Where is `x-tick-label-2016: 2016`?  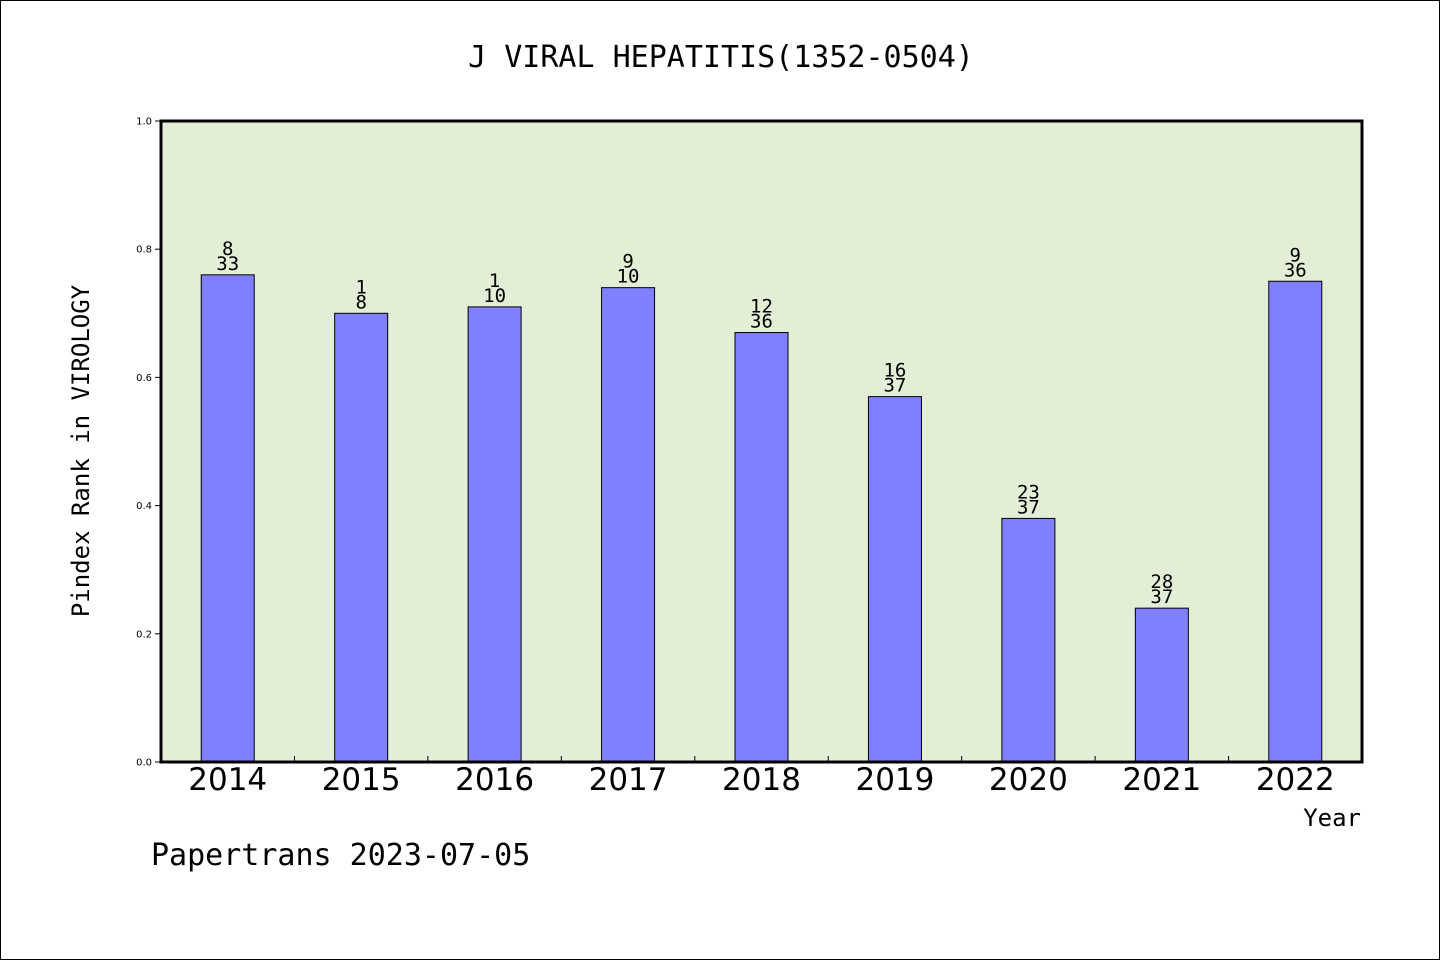
x-tick-label-2016: 2016 is located at coordinates (494, 780).